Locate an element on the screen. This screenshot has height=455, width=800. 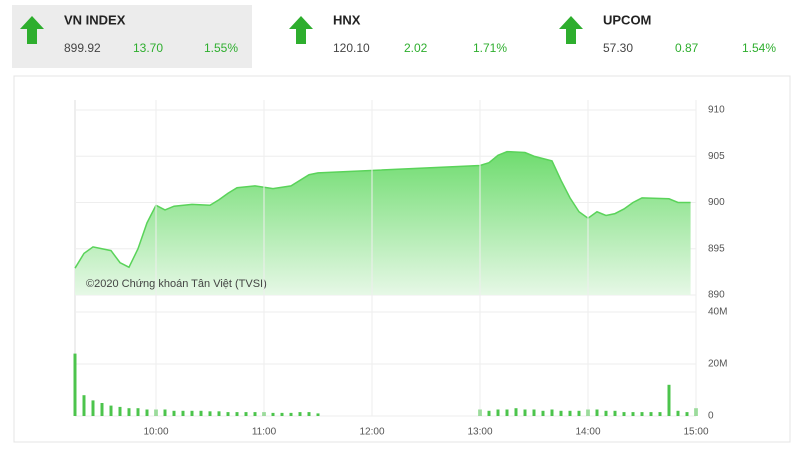
index-name: VN INDEX is located at coordinates (95, 19).